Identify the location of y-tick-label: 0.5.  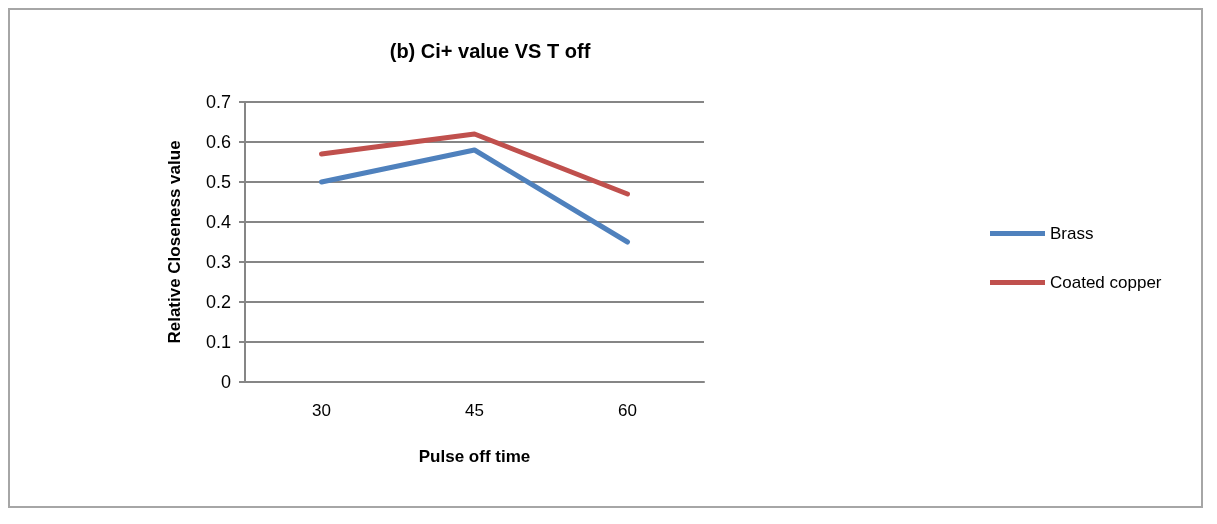
(218, 182).